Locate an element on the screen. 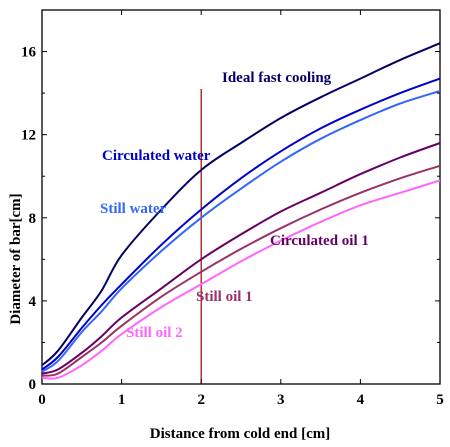 The image size is (450, 447). y-tick-label: 0 is located at coordinates (33, 385).